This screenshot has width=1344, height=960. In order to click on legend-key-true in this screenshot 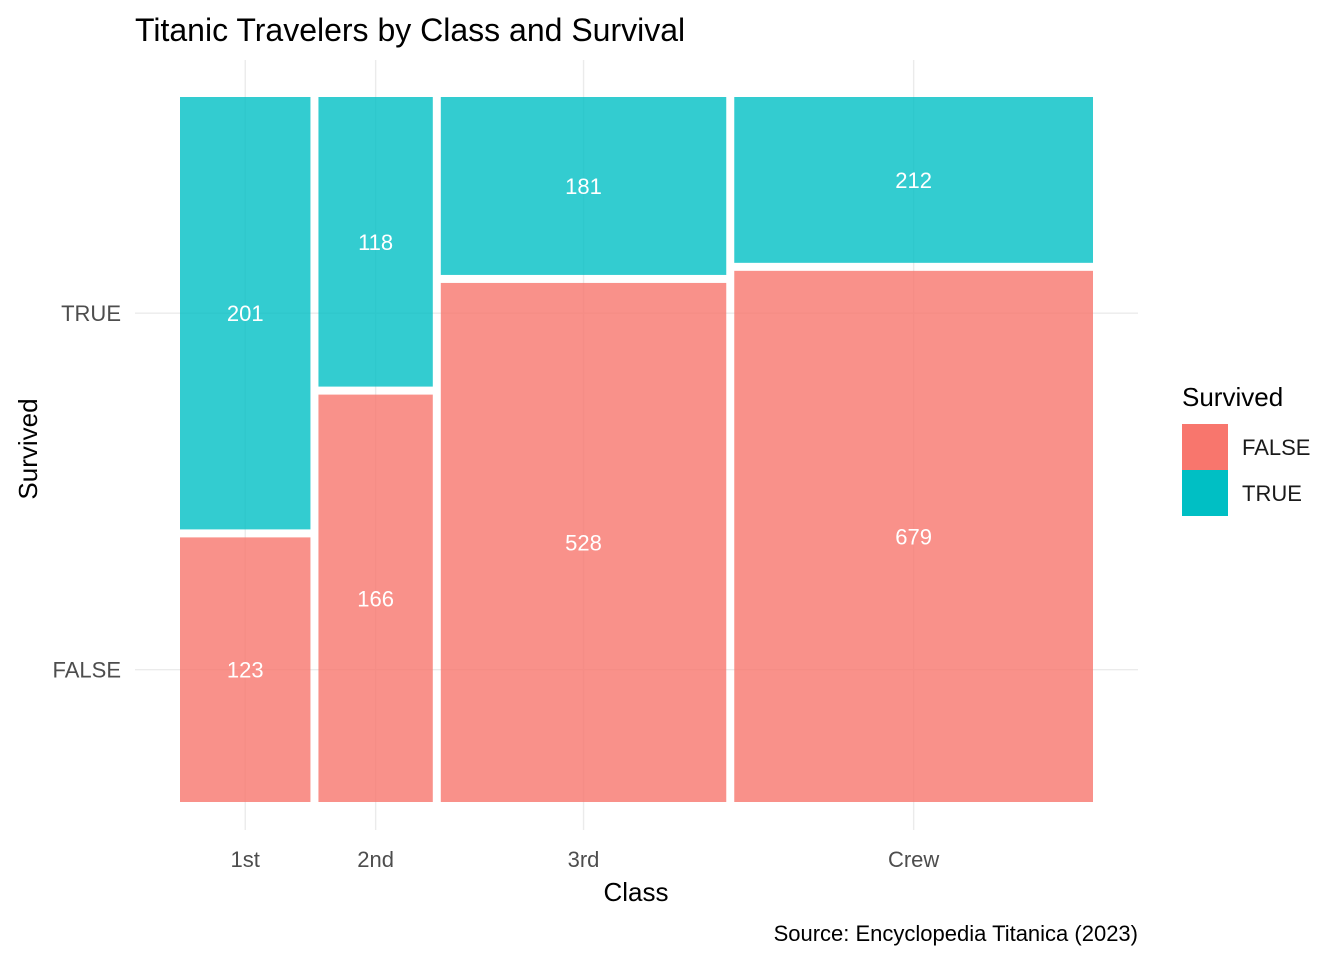, I will do `click(1205, 493)`.